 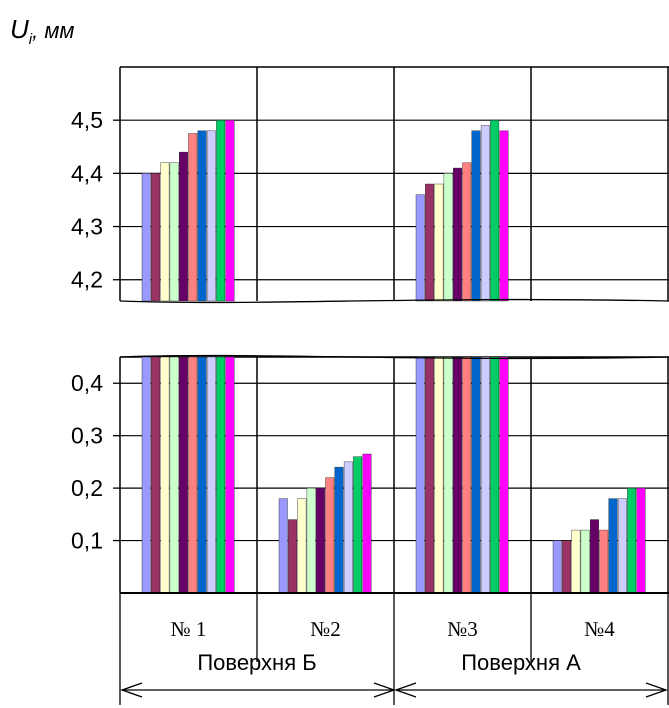 I want to click on bar-1-series-2-upper, so click(x=156, y=237).